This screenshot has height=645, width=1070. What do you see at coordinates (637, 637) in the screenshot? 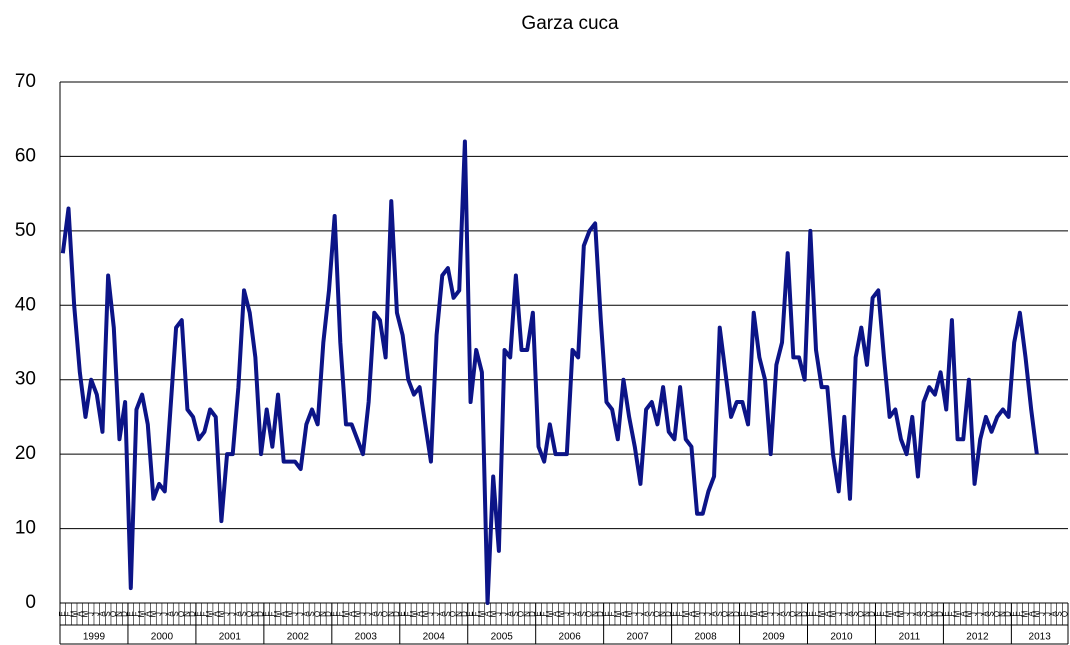
I see `year-label: 2007` at bounding box center [637, 637].